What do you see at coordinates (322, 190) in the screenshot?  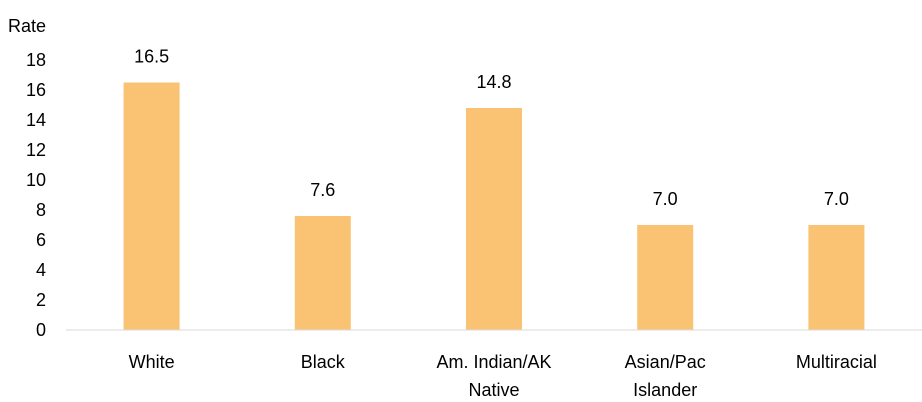 I see `data-label: 7.6` at bounding box center [322, 190].